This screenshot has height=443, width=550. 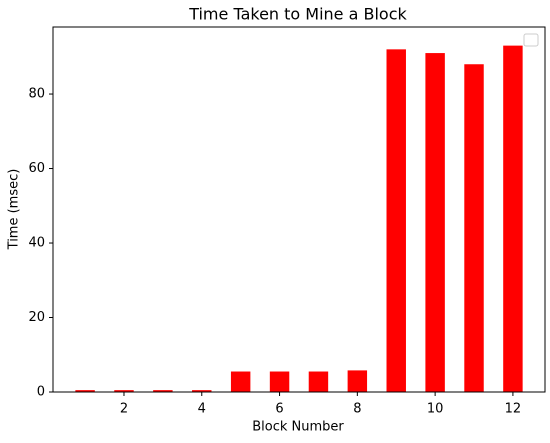 What do you see at coordinates (36, 317) in the screenshot?
I see `y-tick-label: 20` at bounding box center [36, 317].